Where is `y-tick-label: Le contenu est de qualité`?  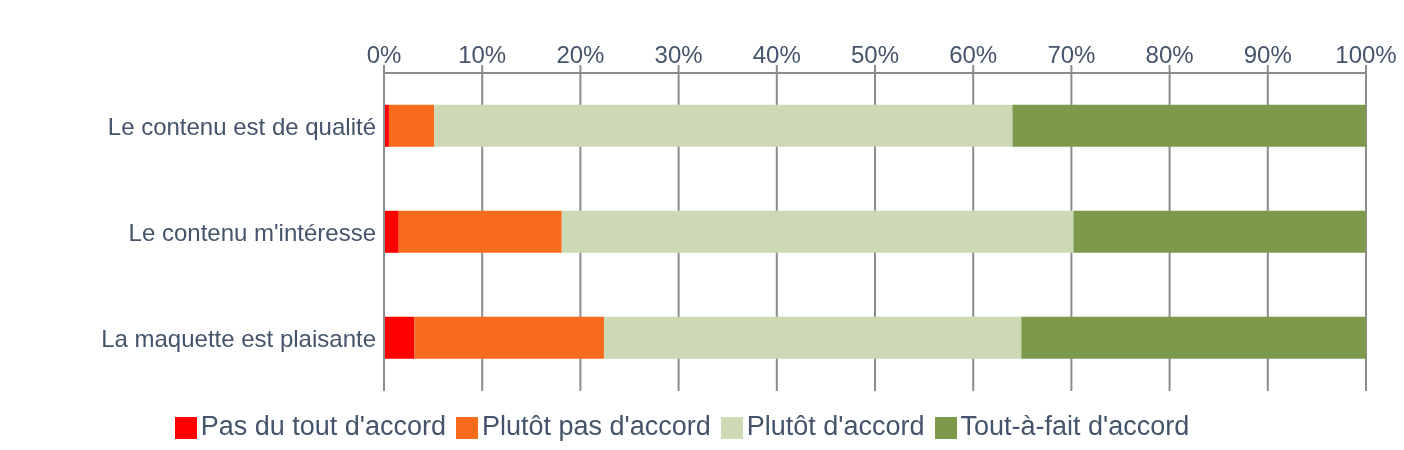
y-tick-label: Le contenu est de qualité is located at coordinates (241, 126).